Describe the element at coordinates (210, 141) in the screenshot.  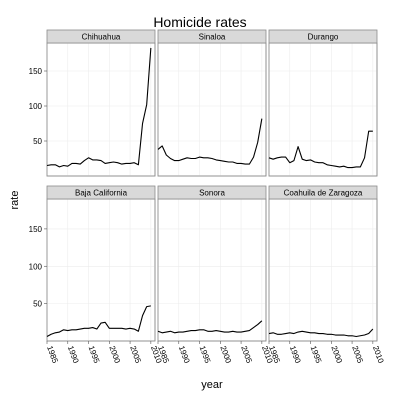
I see `series-line-sinaloa` at that location.